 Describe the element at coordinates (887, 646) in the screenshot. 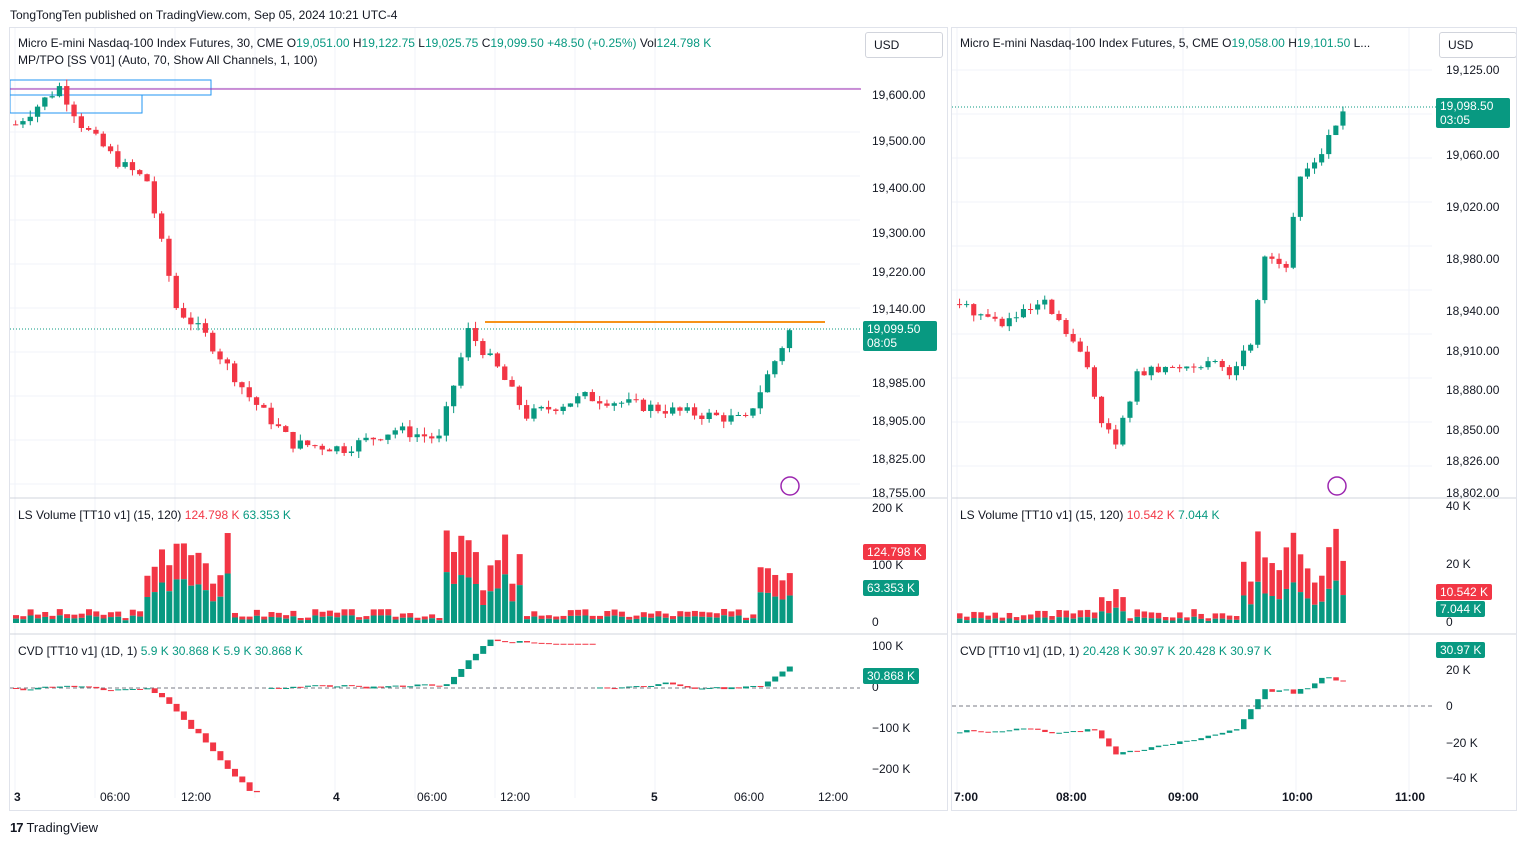

I see `left-cvd-tick: 100 K` at that location.